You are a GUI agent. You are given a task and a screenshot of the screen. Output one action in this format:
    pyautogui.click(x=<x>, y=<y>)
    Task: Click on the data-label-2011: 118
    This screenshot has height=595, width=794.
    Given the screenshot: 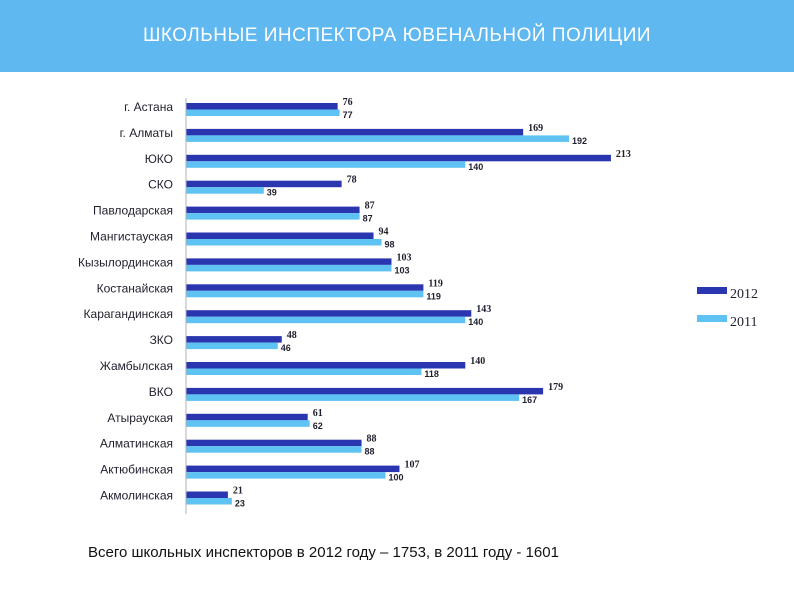 What is the action you would take?
    pyautogui.click(x=431, y=374)
    